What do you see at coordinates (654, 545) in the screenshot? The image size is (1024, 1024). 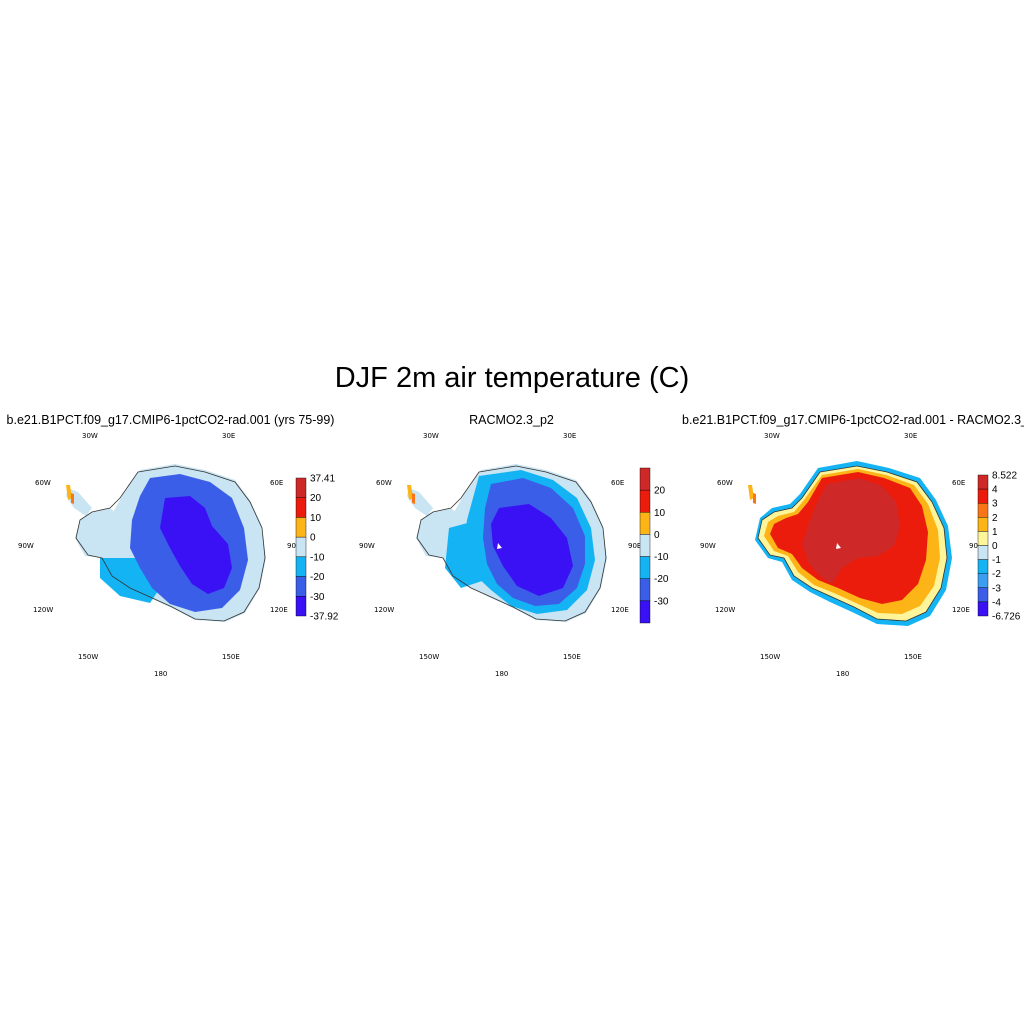 I see `colorbar: 20 10 0 -10 -20 -30` at bounding box center [654, 545].